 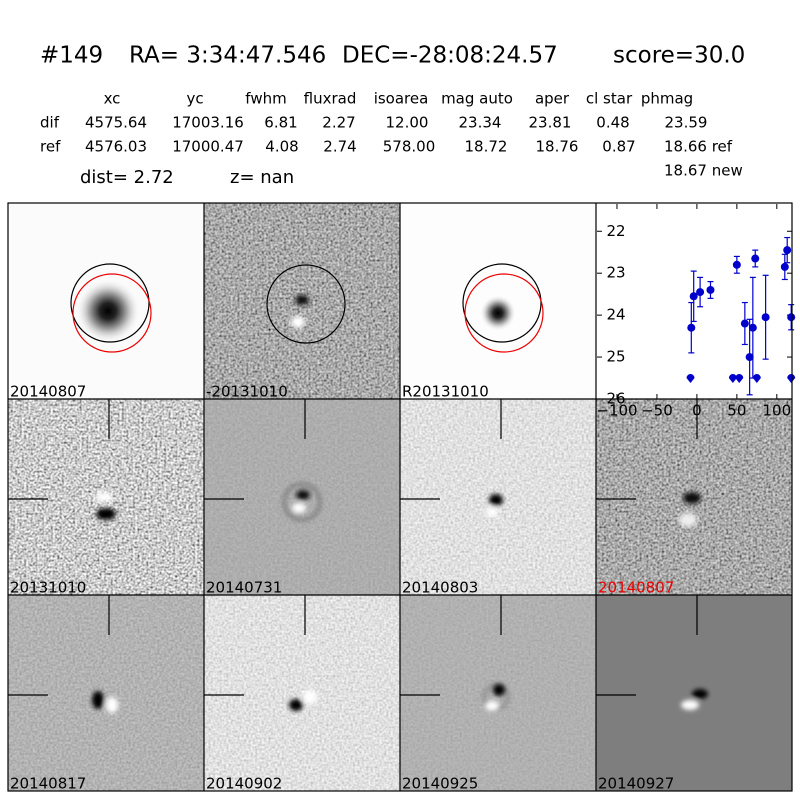 What do you see at coordinates (247, 392) in the screenshot?
I see `panel-label: -20131010` at bounding box center [247, 392].